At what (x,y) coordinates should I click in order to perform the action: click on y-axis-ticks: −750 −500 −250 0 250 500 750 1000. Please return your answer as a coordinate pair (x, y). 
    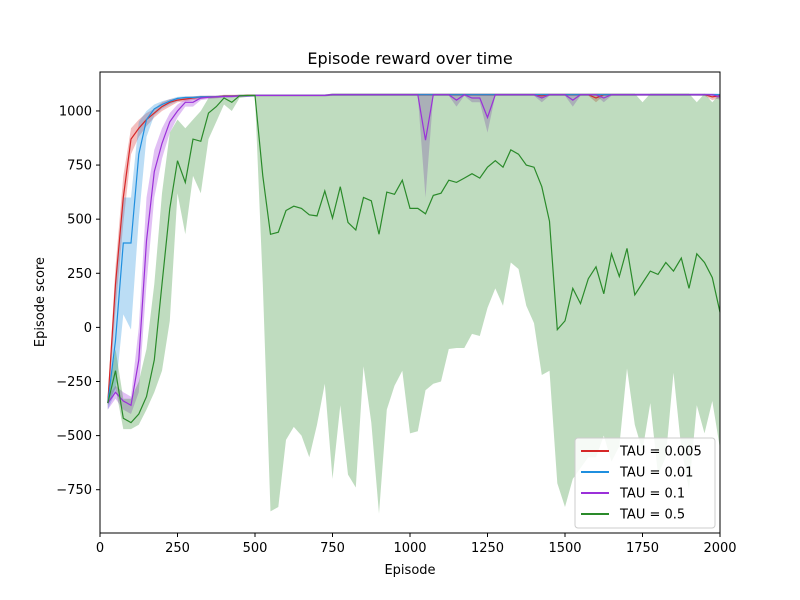
    Looking at the image, I should click on (78, 301).